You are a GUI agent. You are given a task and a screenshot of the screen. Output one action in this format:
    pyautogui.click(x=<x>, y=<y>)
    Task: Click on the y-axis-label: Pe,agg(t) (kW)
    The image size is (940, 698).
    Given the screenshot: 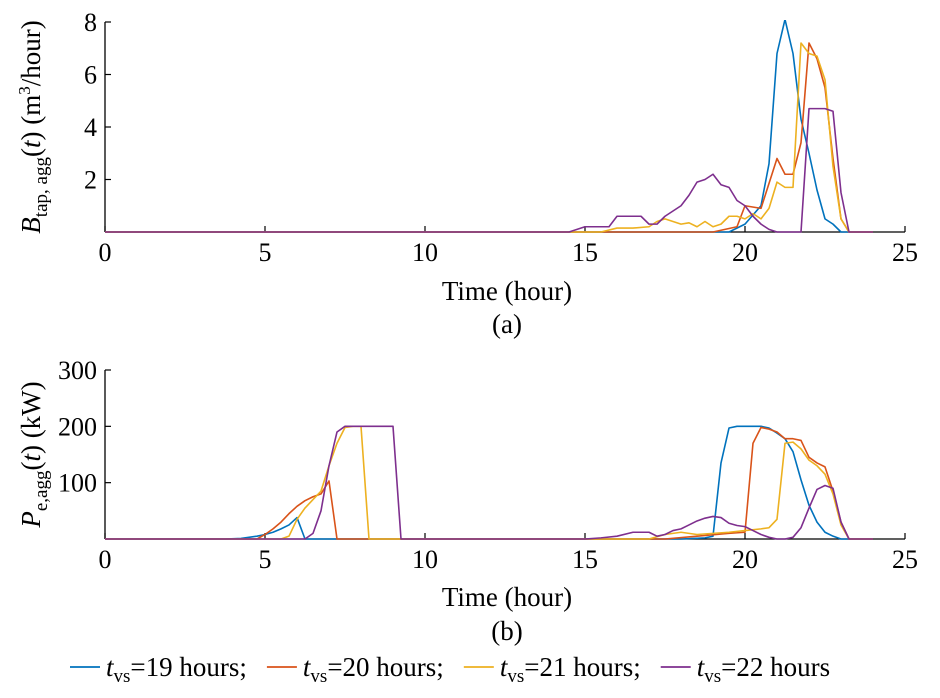 What is the action you would take?
    pyautogui.click(x=34, y=454)
    